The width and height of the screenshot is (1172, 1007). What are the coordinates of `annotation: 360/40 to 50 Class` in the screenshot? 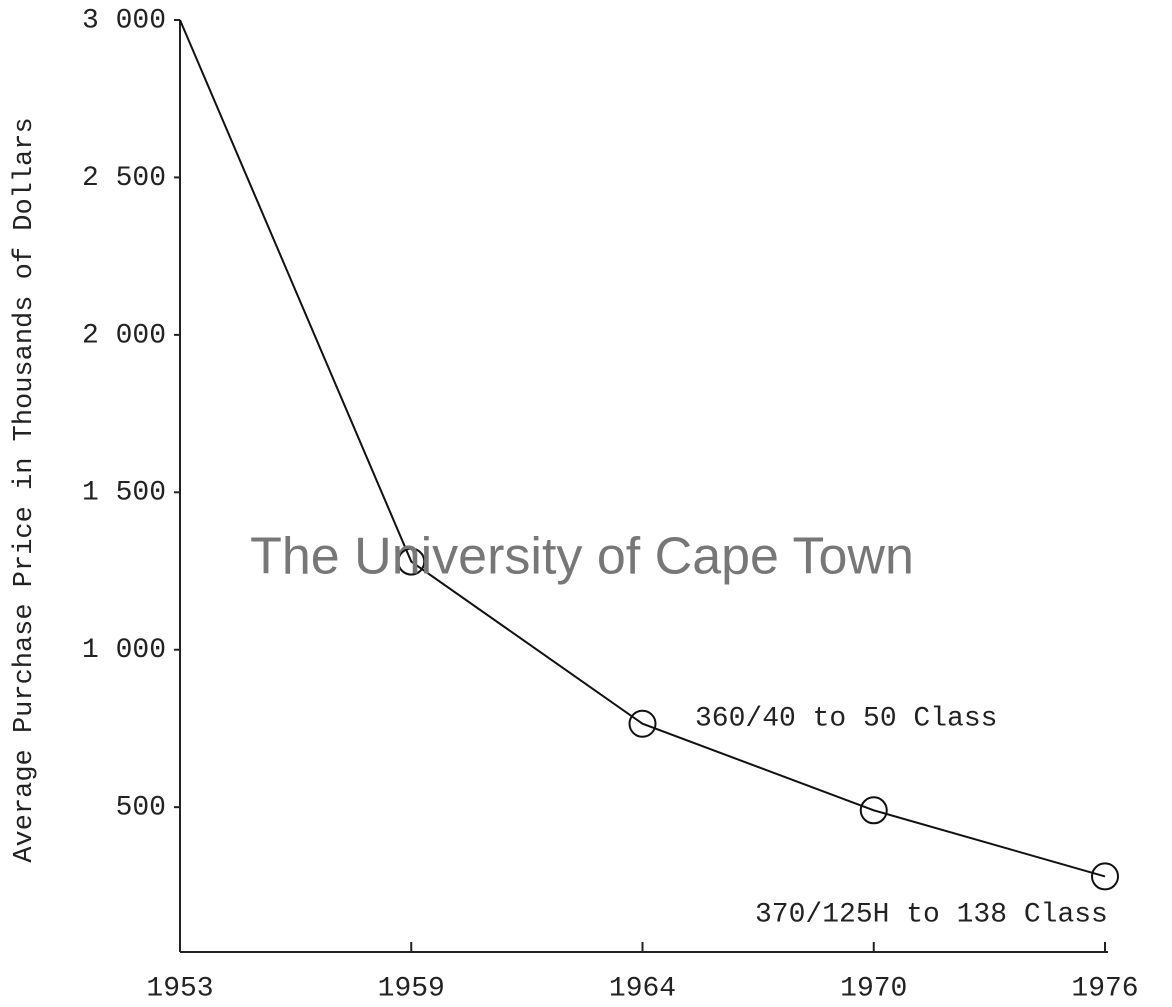 It's located at (846, 718).